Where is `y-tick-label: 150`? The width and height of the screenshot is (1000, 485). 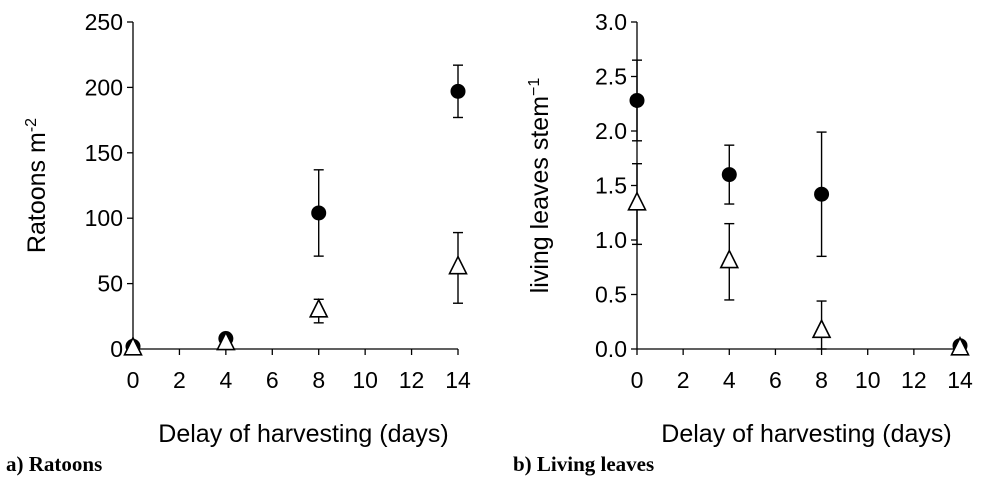 y-tick-label: 150 is located at coordinates (104, 153).